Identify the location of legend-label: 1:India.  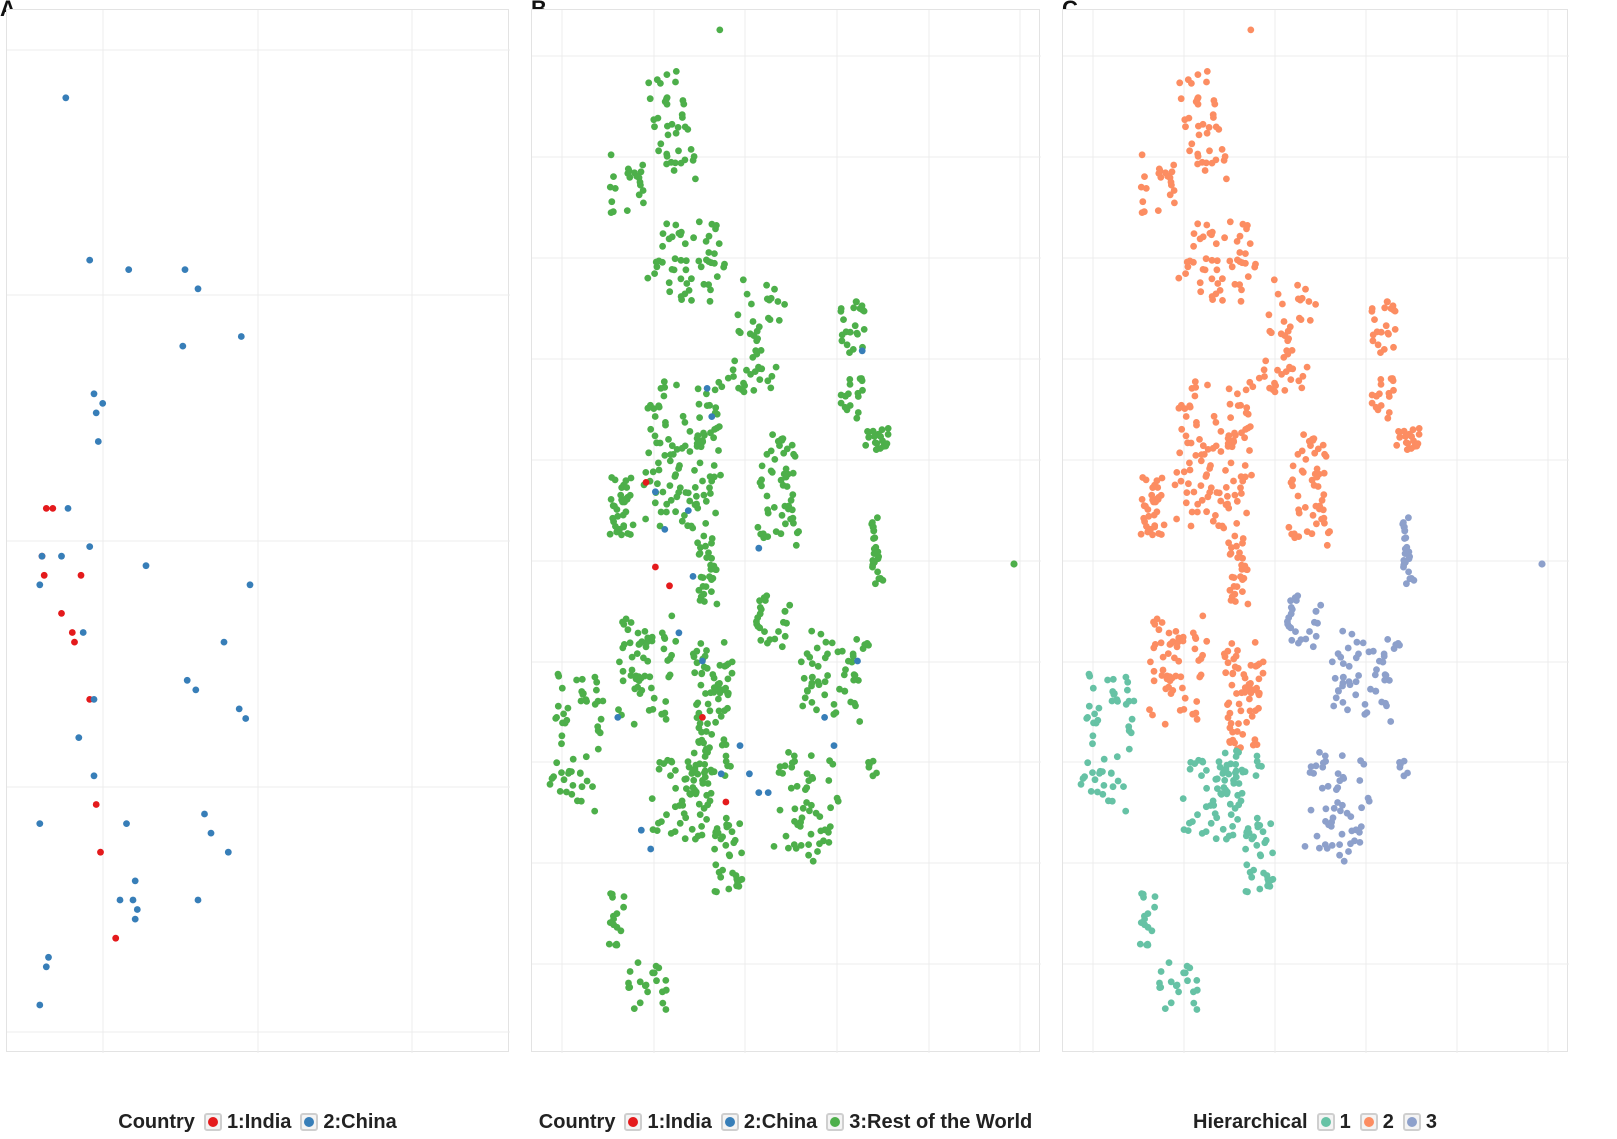
(679, 1121).